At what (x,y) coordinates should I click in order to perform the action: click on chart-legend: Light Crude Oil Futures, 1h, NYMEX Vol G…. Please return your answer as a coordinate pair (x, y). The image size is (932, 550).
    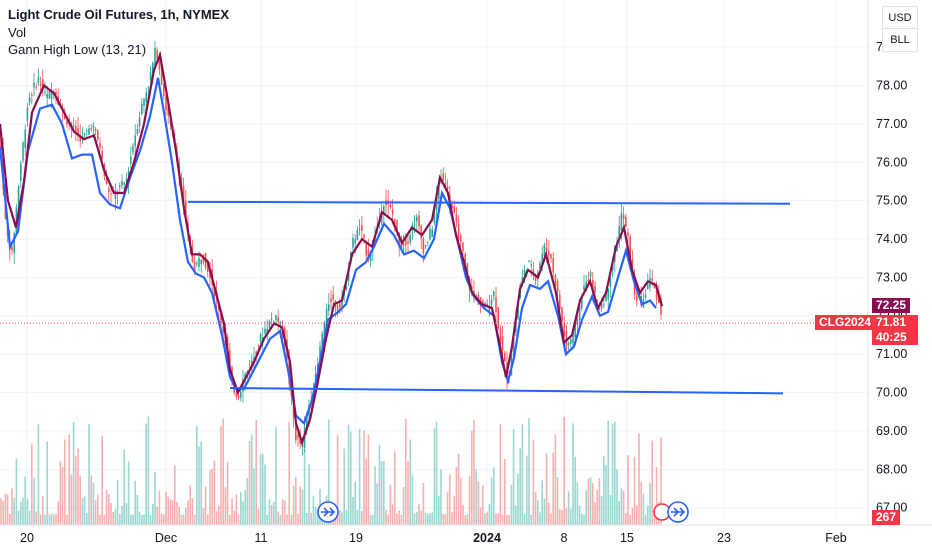
    Looking at the image, I should click on (118, 32).